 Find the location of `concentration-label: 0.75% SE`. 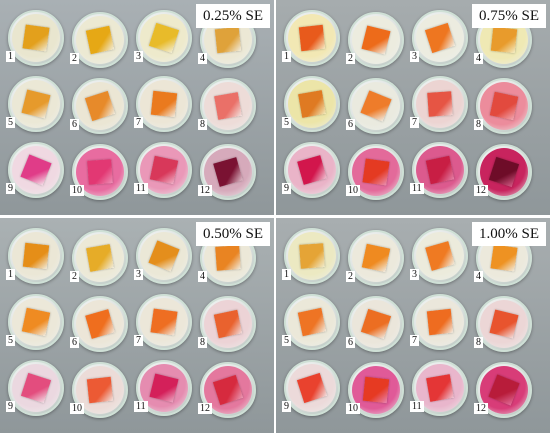

concentration-label: 0.75% SE is located at coordinates (509, 16).